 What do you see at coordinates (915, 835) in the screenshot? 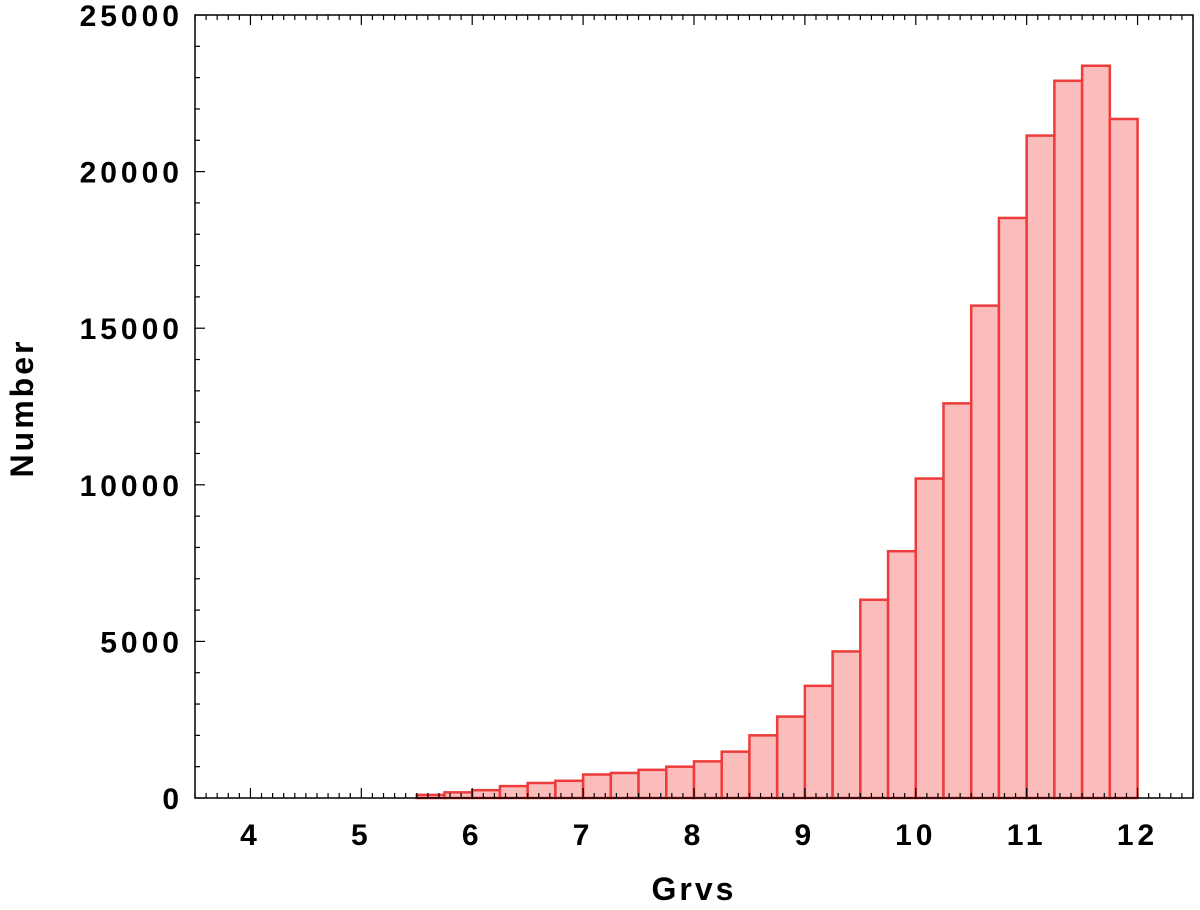
I see `x-tick-label: 10` at bounding box center [915, 835].